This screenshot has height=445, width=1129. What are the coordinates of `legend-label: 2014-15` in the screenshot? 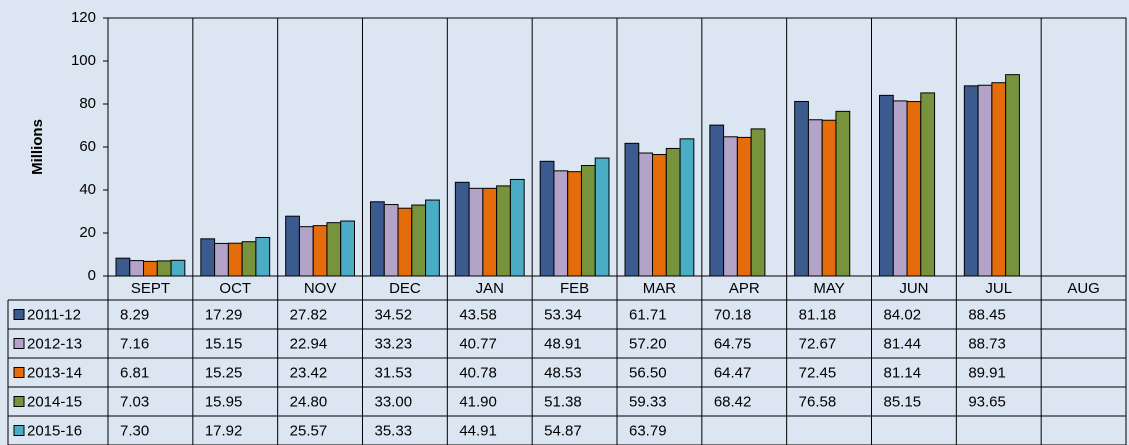 It's located at (54, 401).